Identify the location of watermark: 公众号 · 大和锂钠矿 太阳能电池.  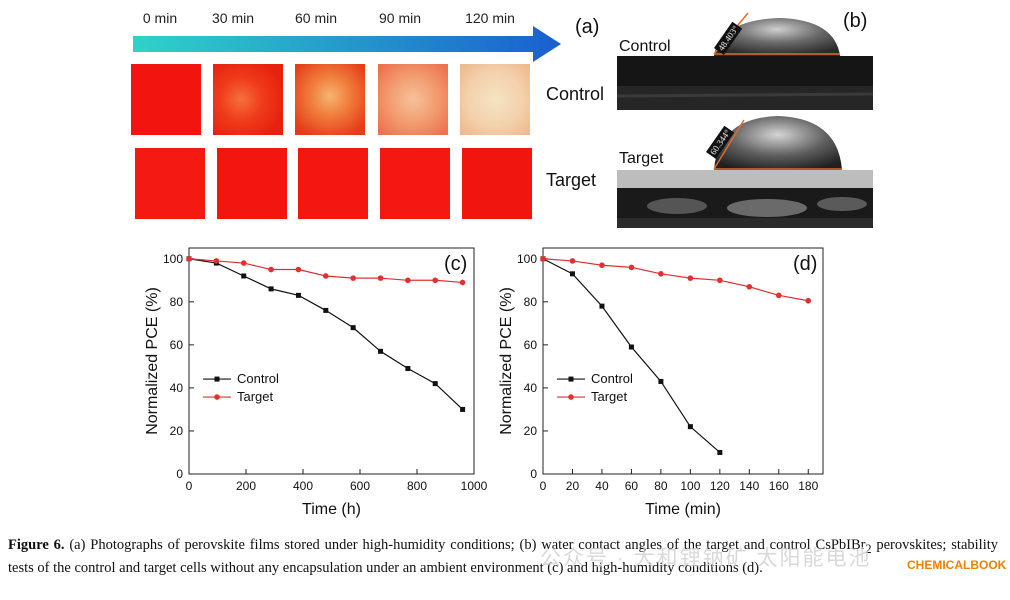
(706, 558).